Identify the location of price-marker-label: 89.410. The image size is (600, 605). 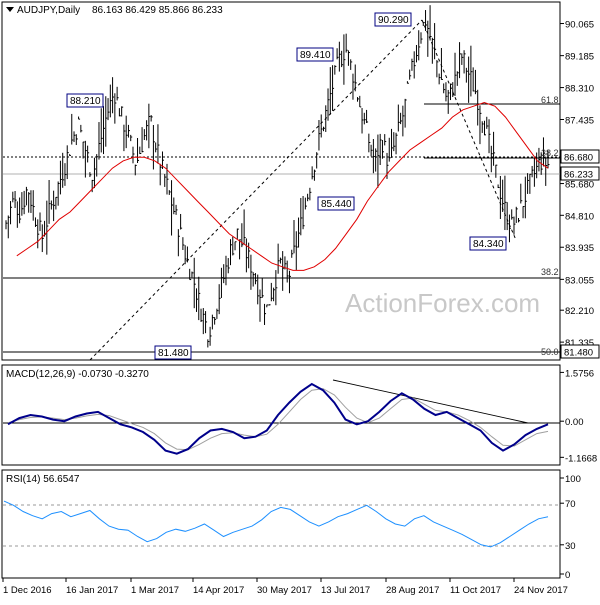
(315, 55).